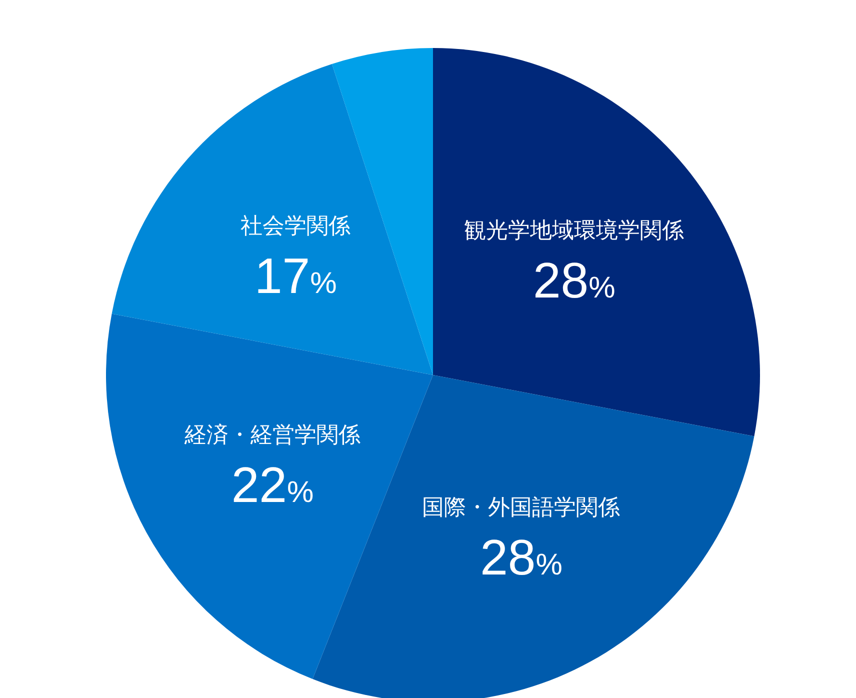 The height and width of the screenshot is (698, 856). Describe the element at coordinates (272, 485) in the screenshot. I see `data-label: 22%` at that location.